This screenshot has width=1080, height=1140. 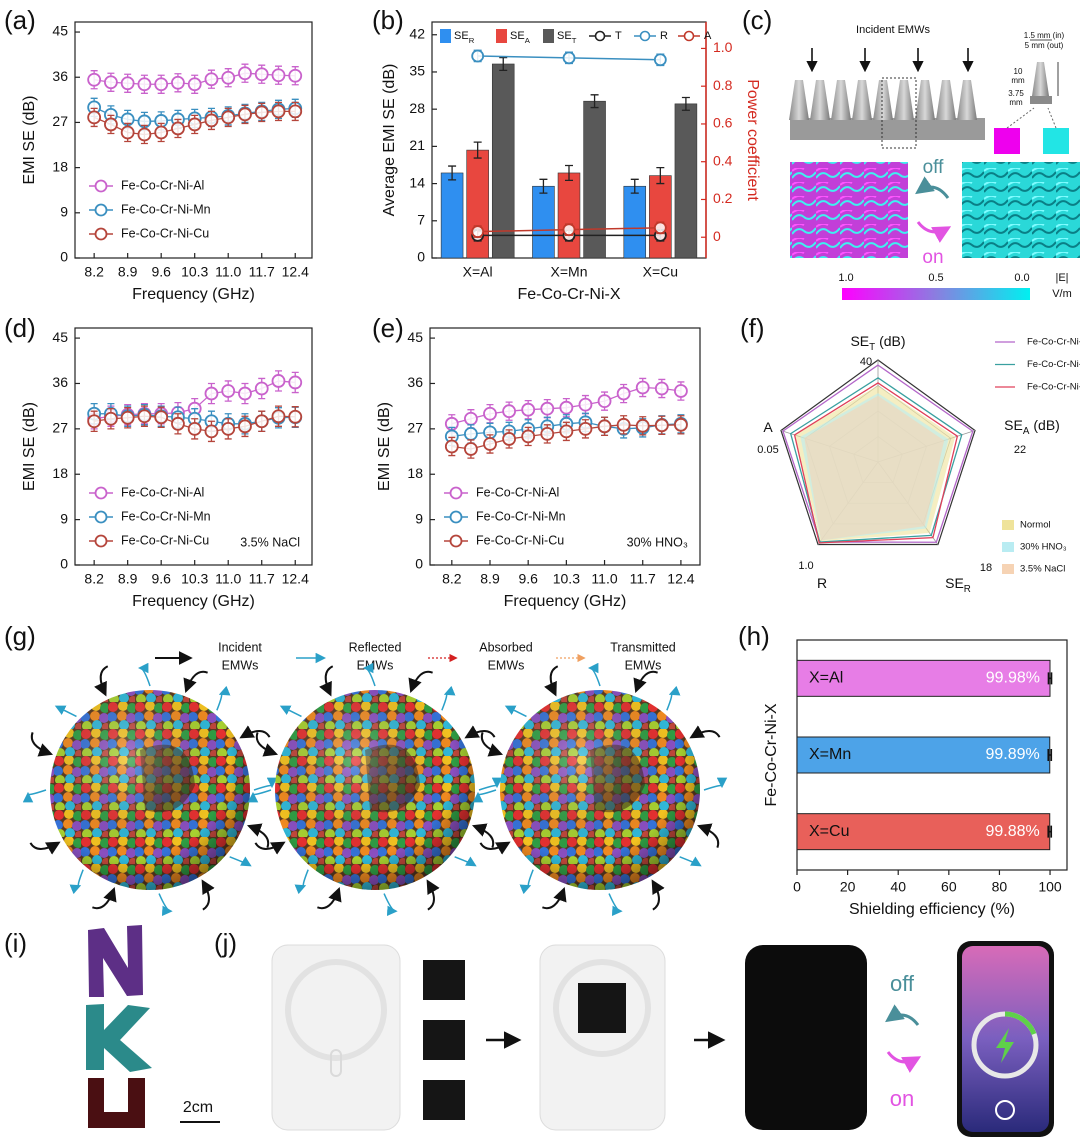 I want to click on y-tick-label: 0, so click(x=64, y=564).